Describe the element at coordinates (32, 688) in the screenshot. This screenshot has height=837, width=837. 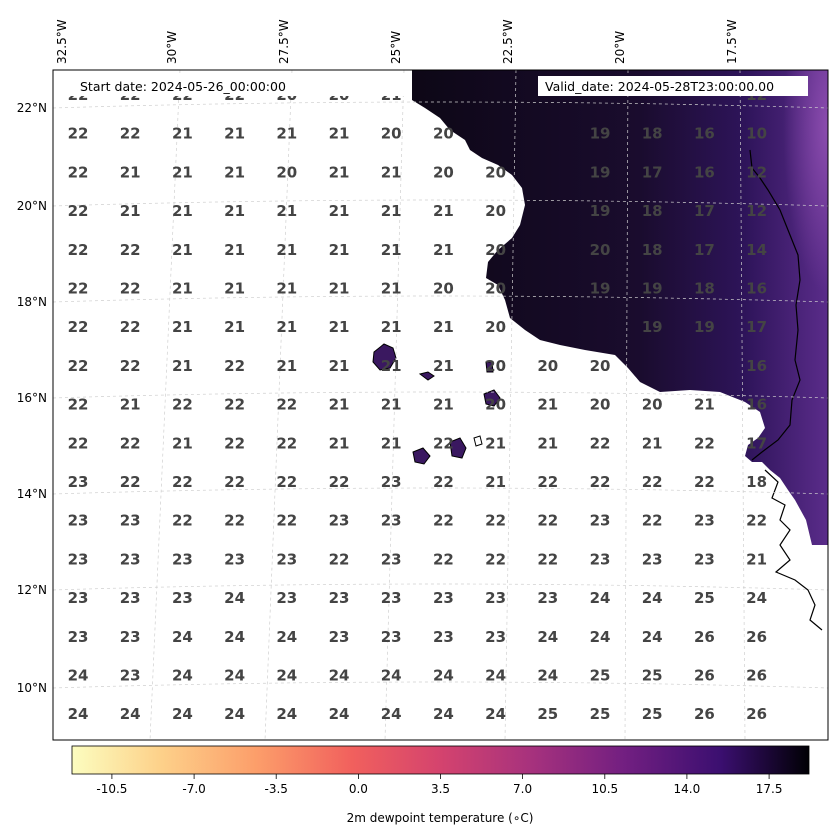
I see `latitude-label: 10°N` at that location.